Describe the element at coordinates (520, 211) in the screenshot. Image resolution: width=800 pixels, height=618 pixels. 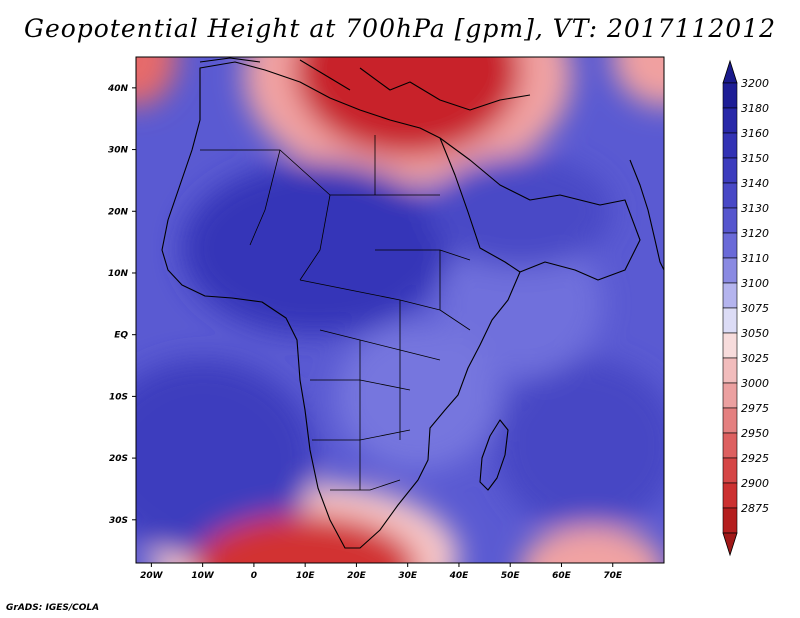
I see `field-region-arabia-ridge` at that location.